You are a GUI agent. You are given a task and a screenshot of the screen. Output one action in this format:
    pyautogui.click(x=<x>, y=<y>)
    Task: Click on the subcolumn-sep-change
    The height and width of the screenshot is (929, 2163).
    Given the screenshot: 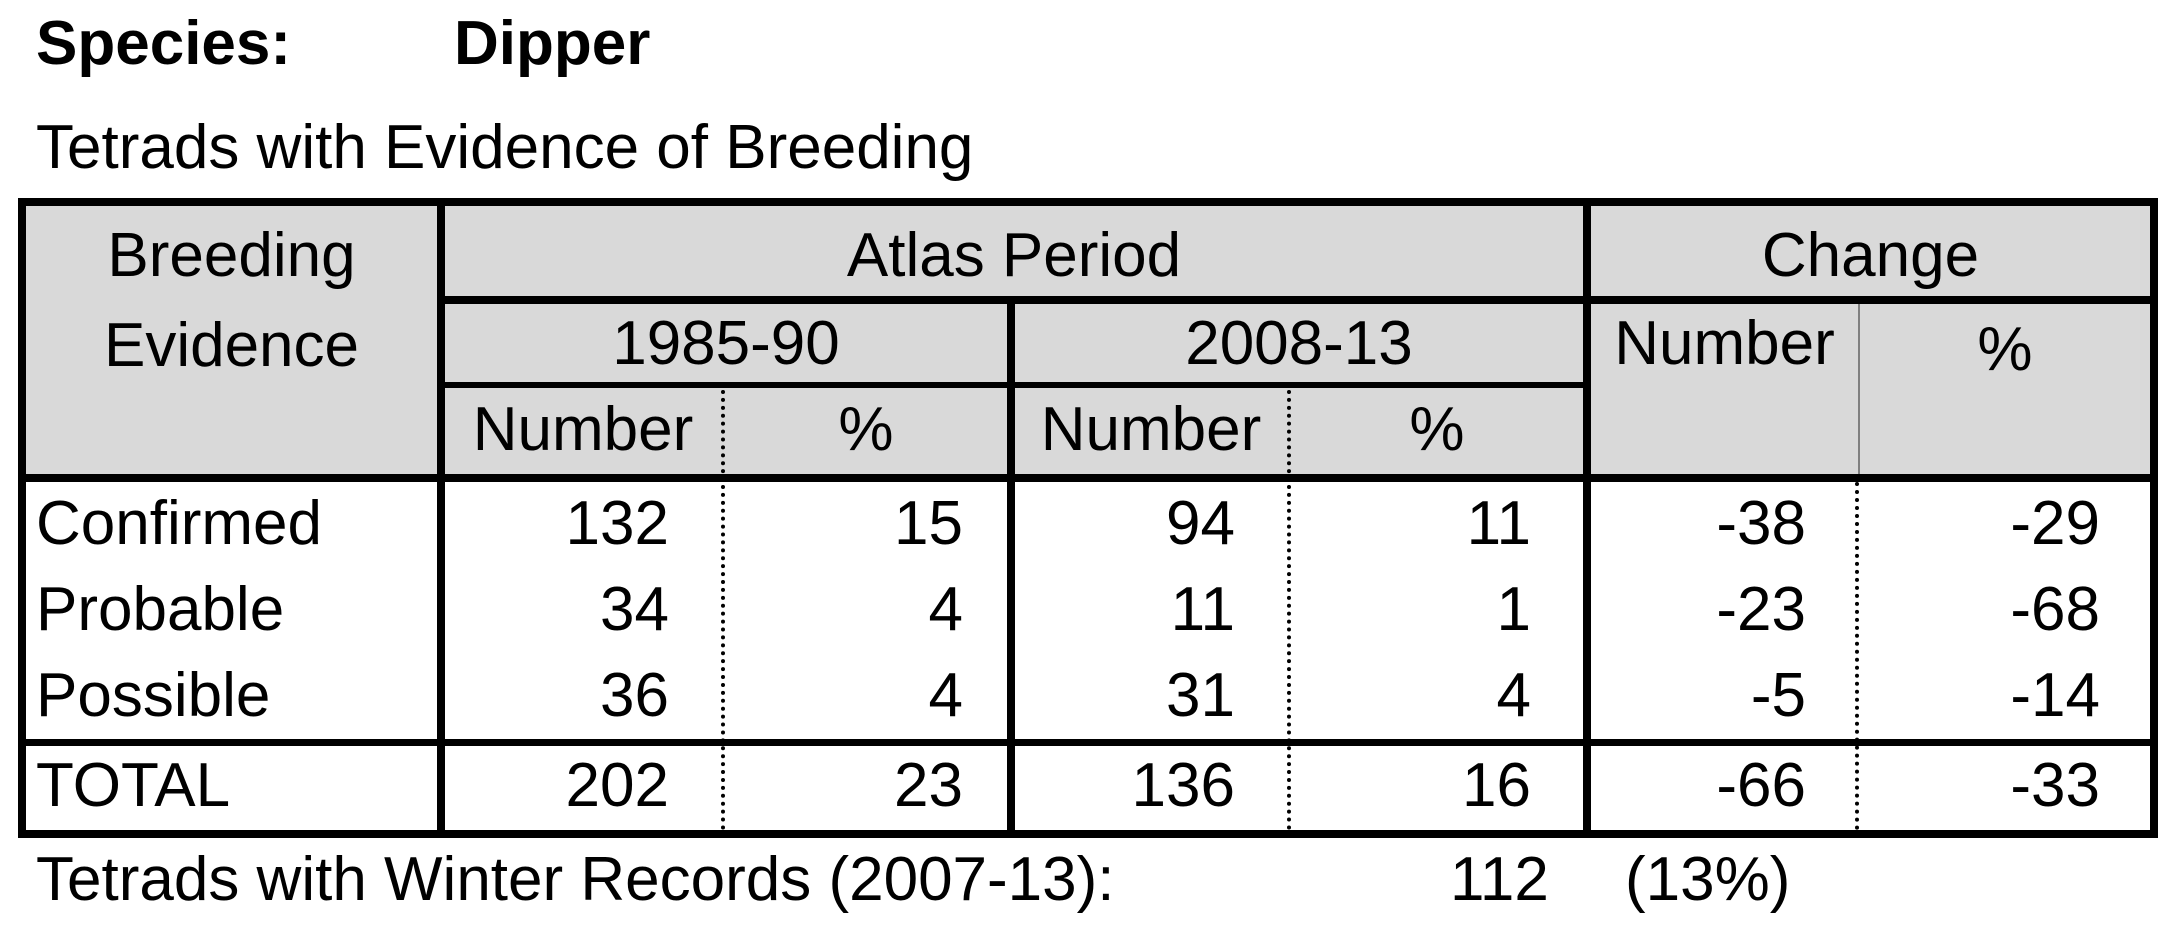 What is the action you would take?
    pyautogui.click(x=1857, y=656)
    